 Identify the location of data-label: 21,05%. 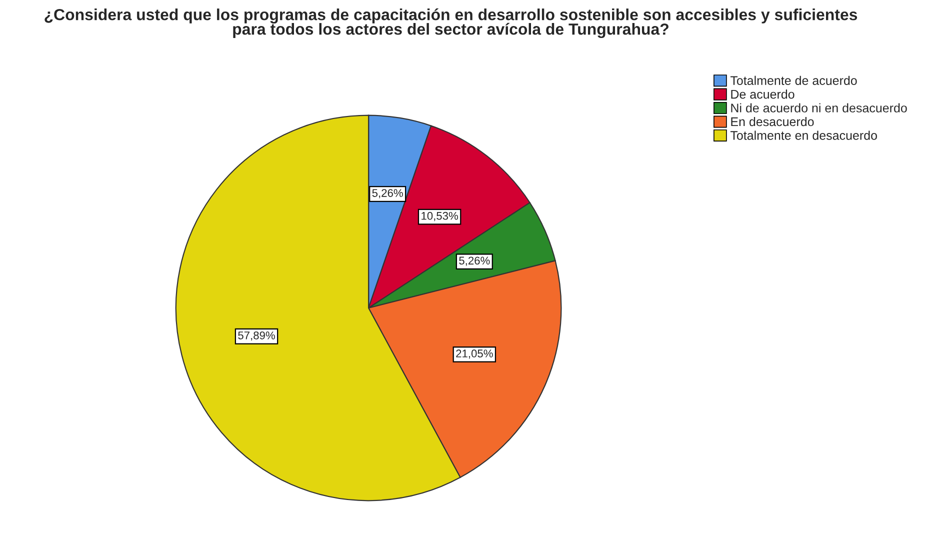
(474, 354).